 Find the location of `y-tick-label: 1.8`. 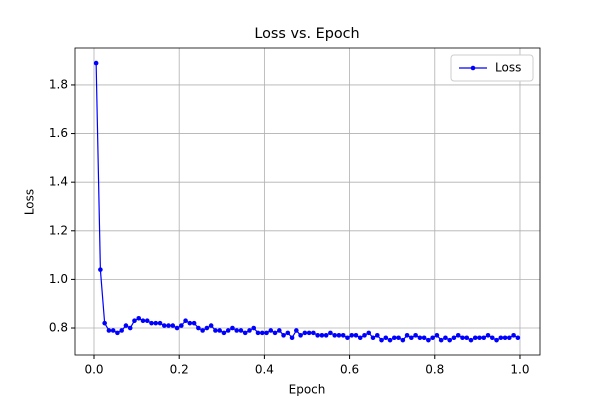

y-tick-label: 1.8 is located at coordinates (58, 84).